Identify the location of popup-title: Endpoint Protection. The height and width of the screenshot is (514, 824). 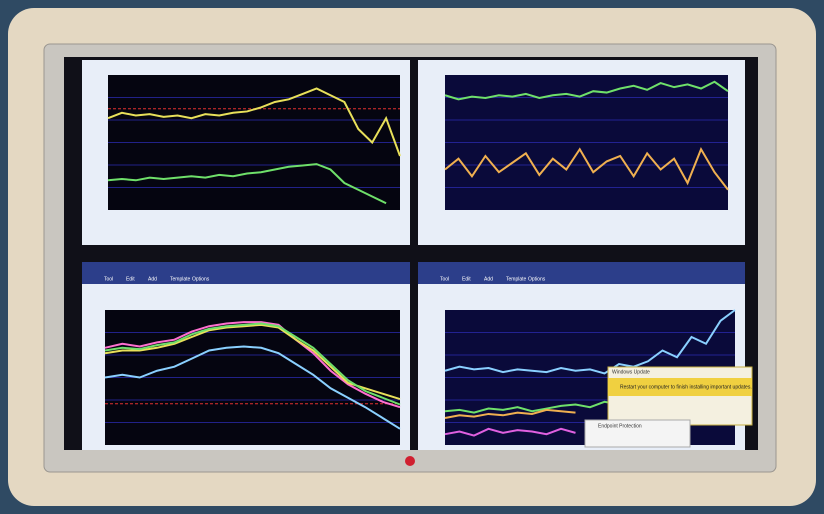
(620, 426).